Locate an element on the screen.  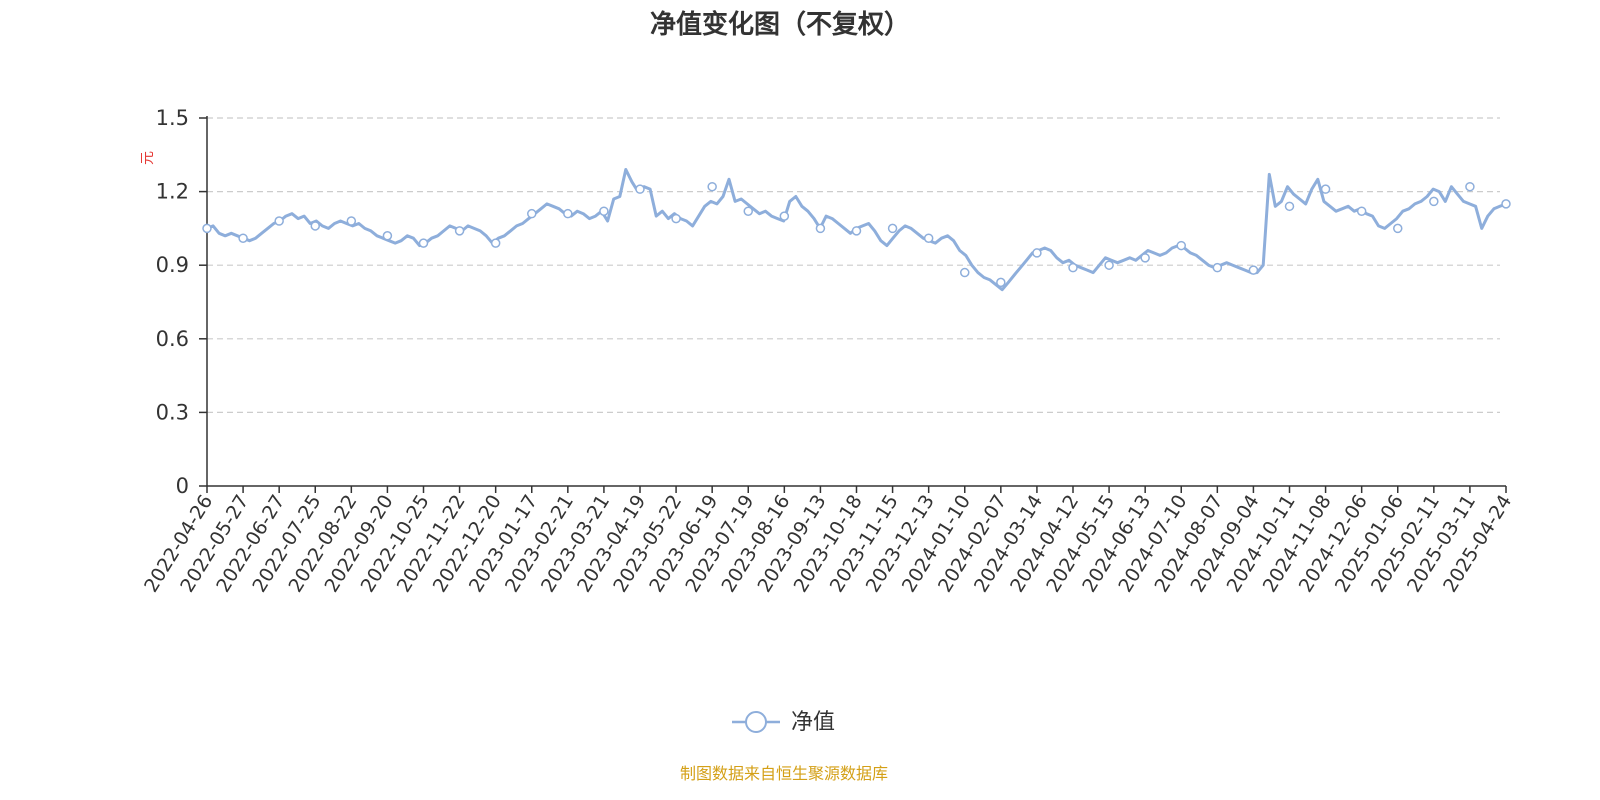
y-tick-label: 0.9 is located at coordinates (172, 265).